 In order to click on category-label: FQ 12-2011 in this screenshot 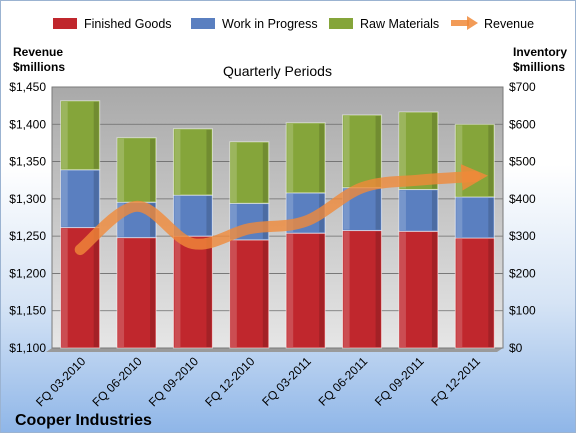, I will do `click(455, 381)`.